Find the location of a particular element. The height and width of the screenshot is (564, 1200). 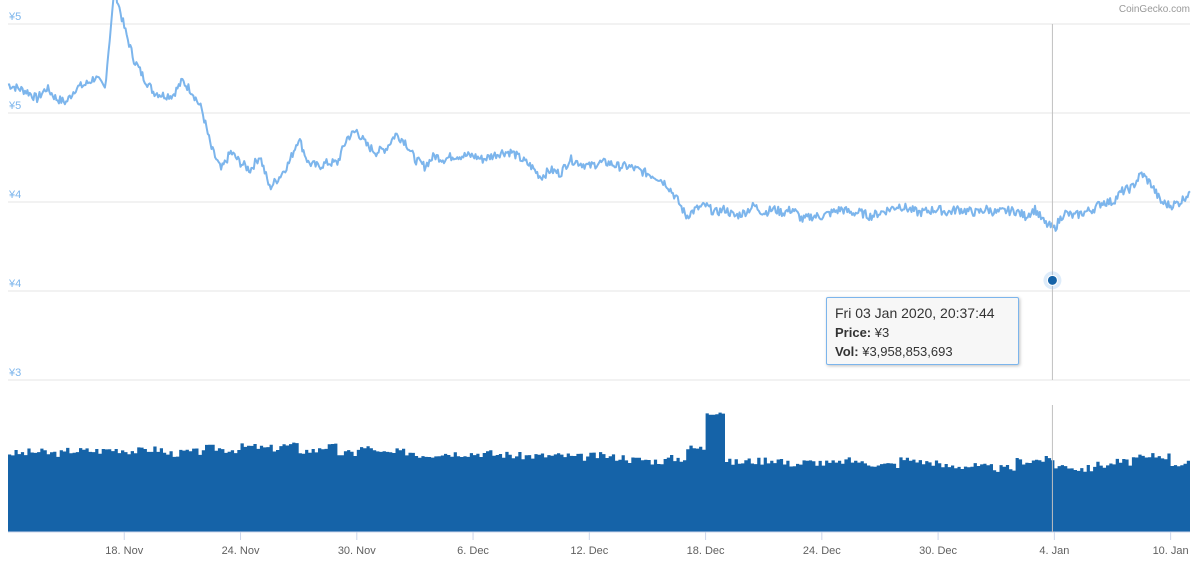

tooltip-price-row: Price: ¥3 is located at coordinates (922, 332).